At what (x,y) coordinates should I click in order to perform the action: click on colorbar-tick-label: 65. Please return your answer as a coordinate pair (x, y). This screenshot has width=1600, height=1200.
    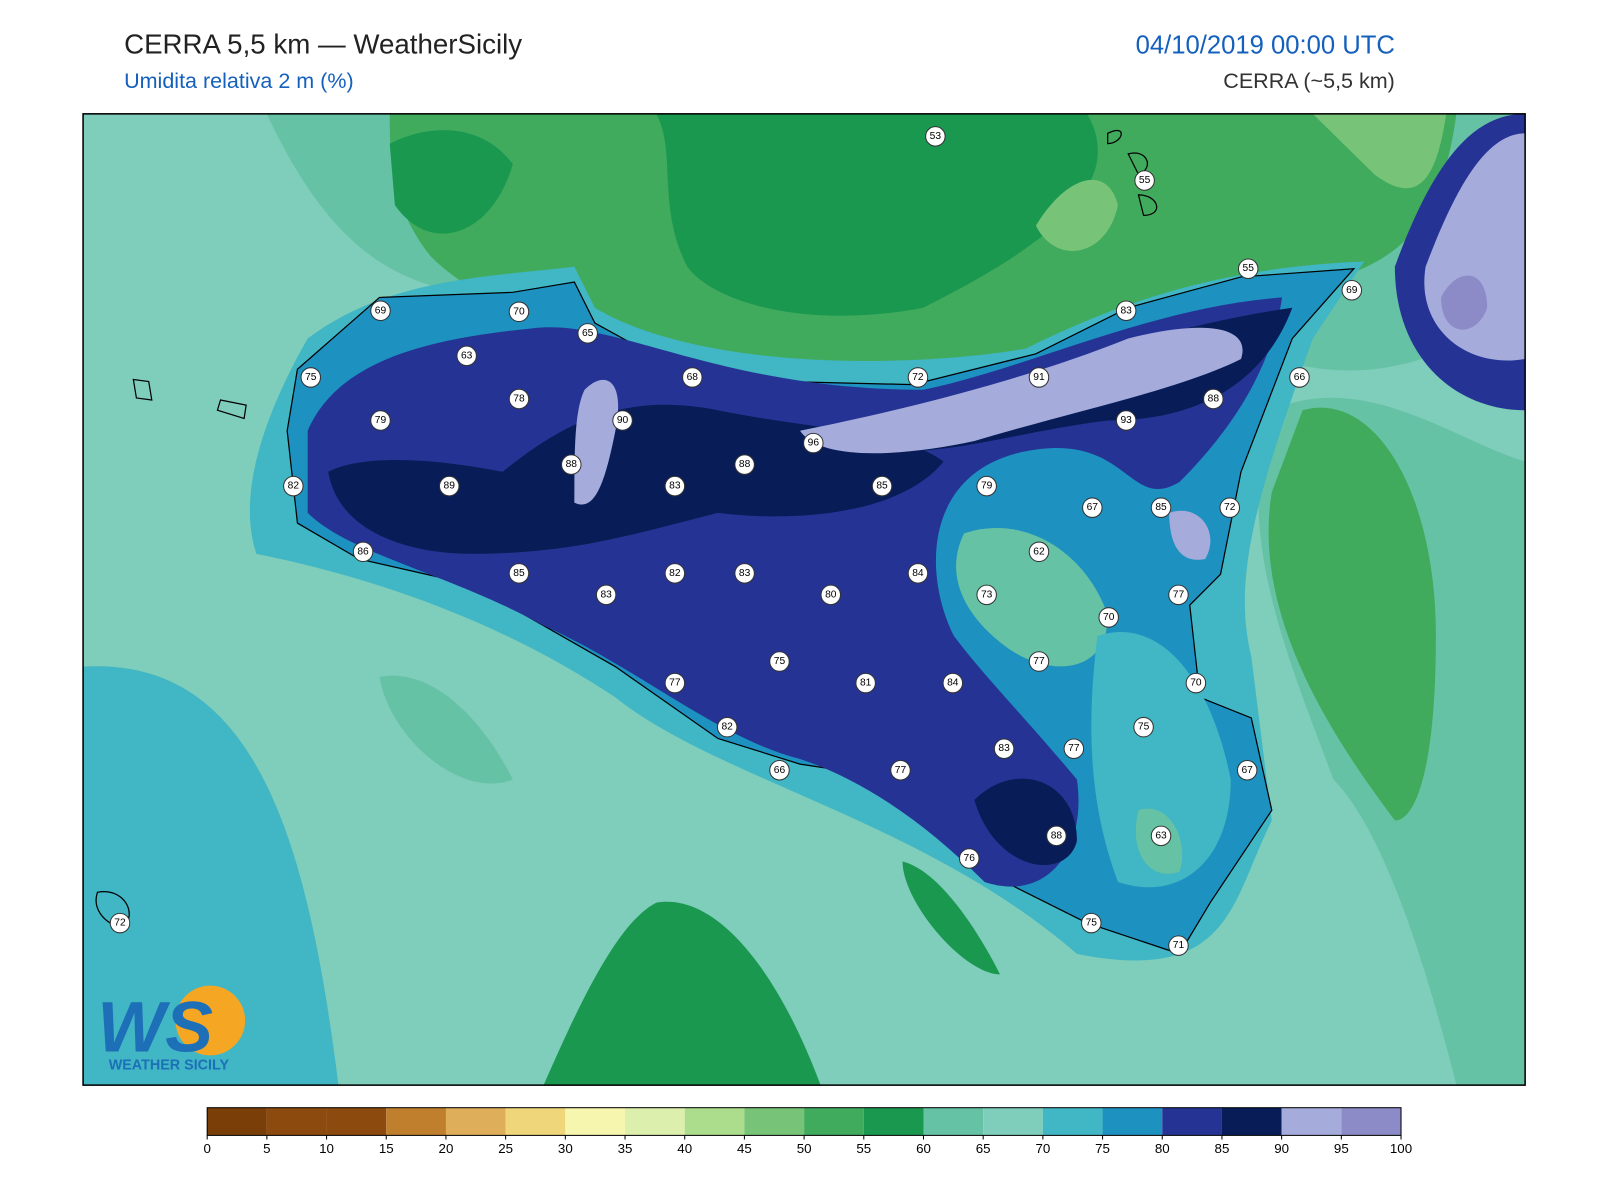
    Looking at the image, I should click on (983, 1148).